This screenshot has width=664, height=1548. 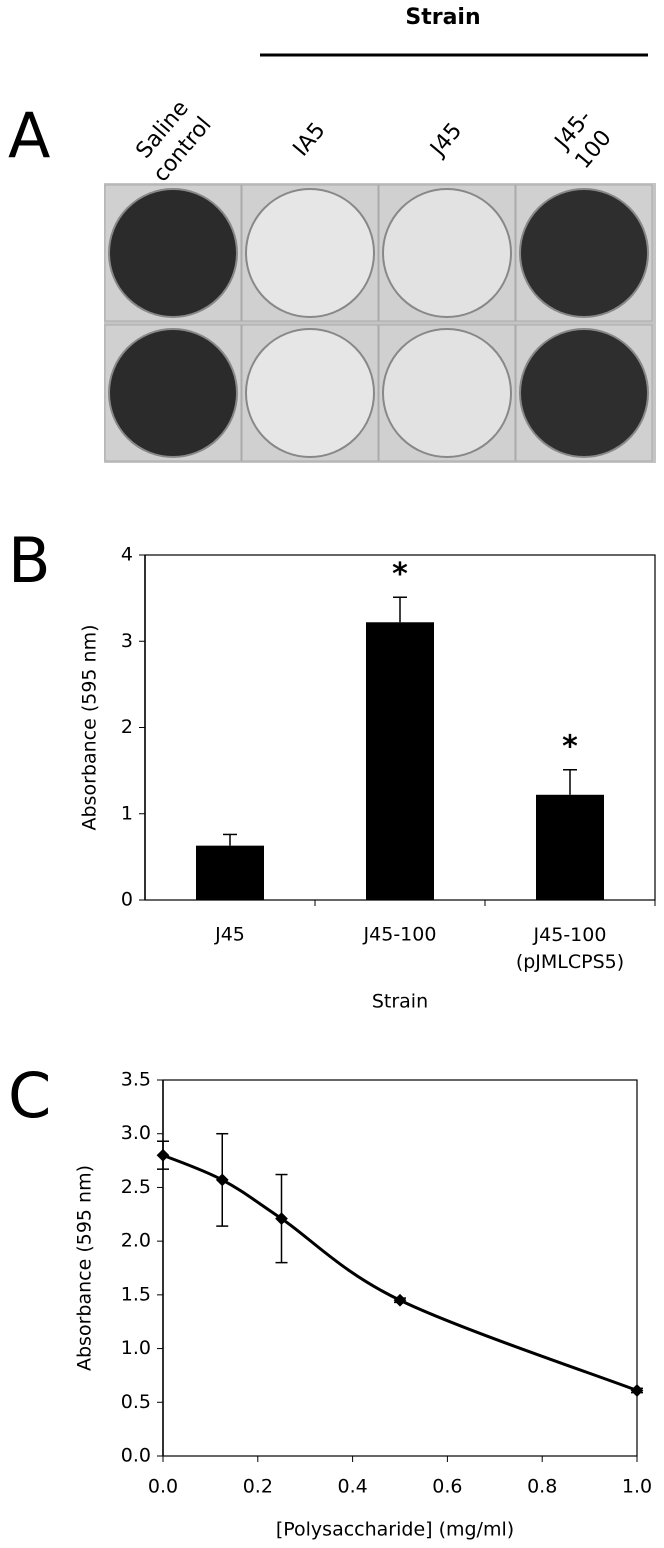 I want to click on panel-letter: A, so click(x=29, y=135).